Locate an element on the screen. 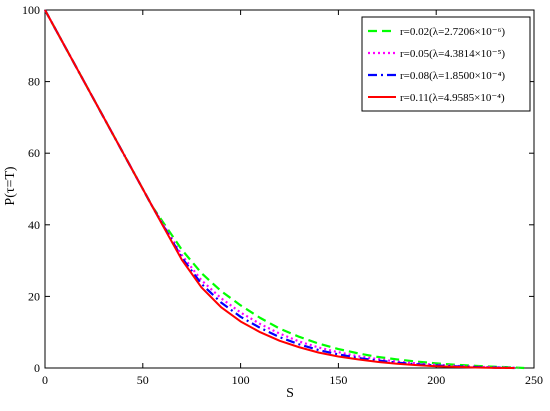 The width and height of the screenshot is (550, 411). x-tick-label: 0 is located at coordinates (45, 380).